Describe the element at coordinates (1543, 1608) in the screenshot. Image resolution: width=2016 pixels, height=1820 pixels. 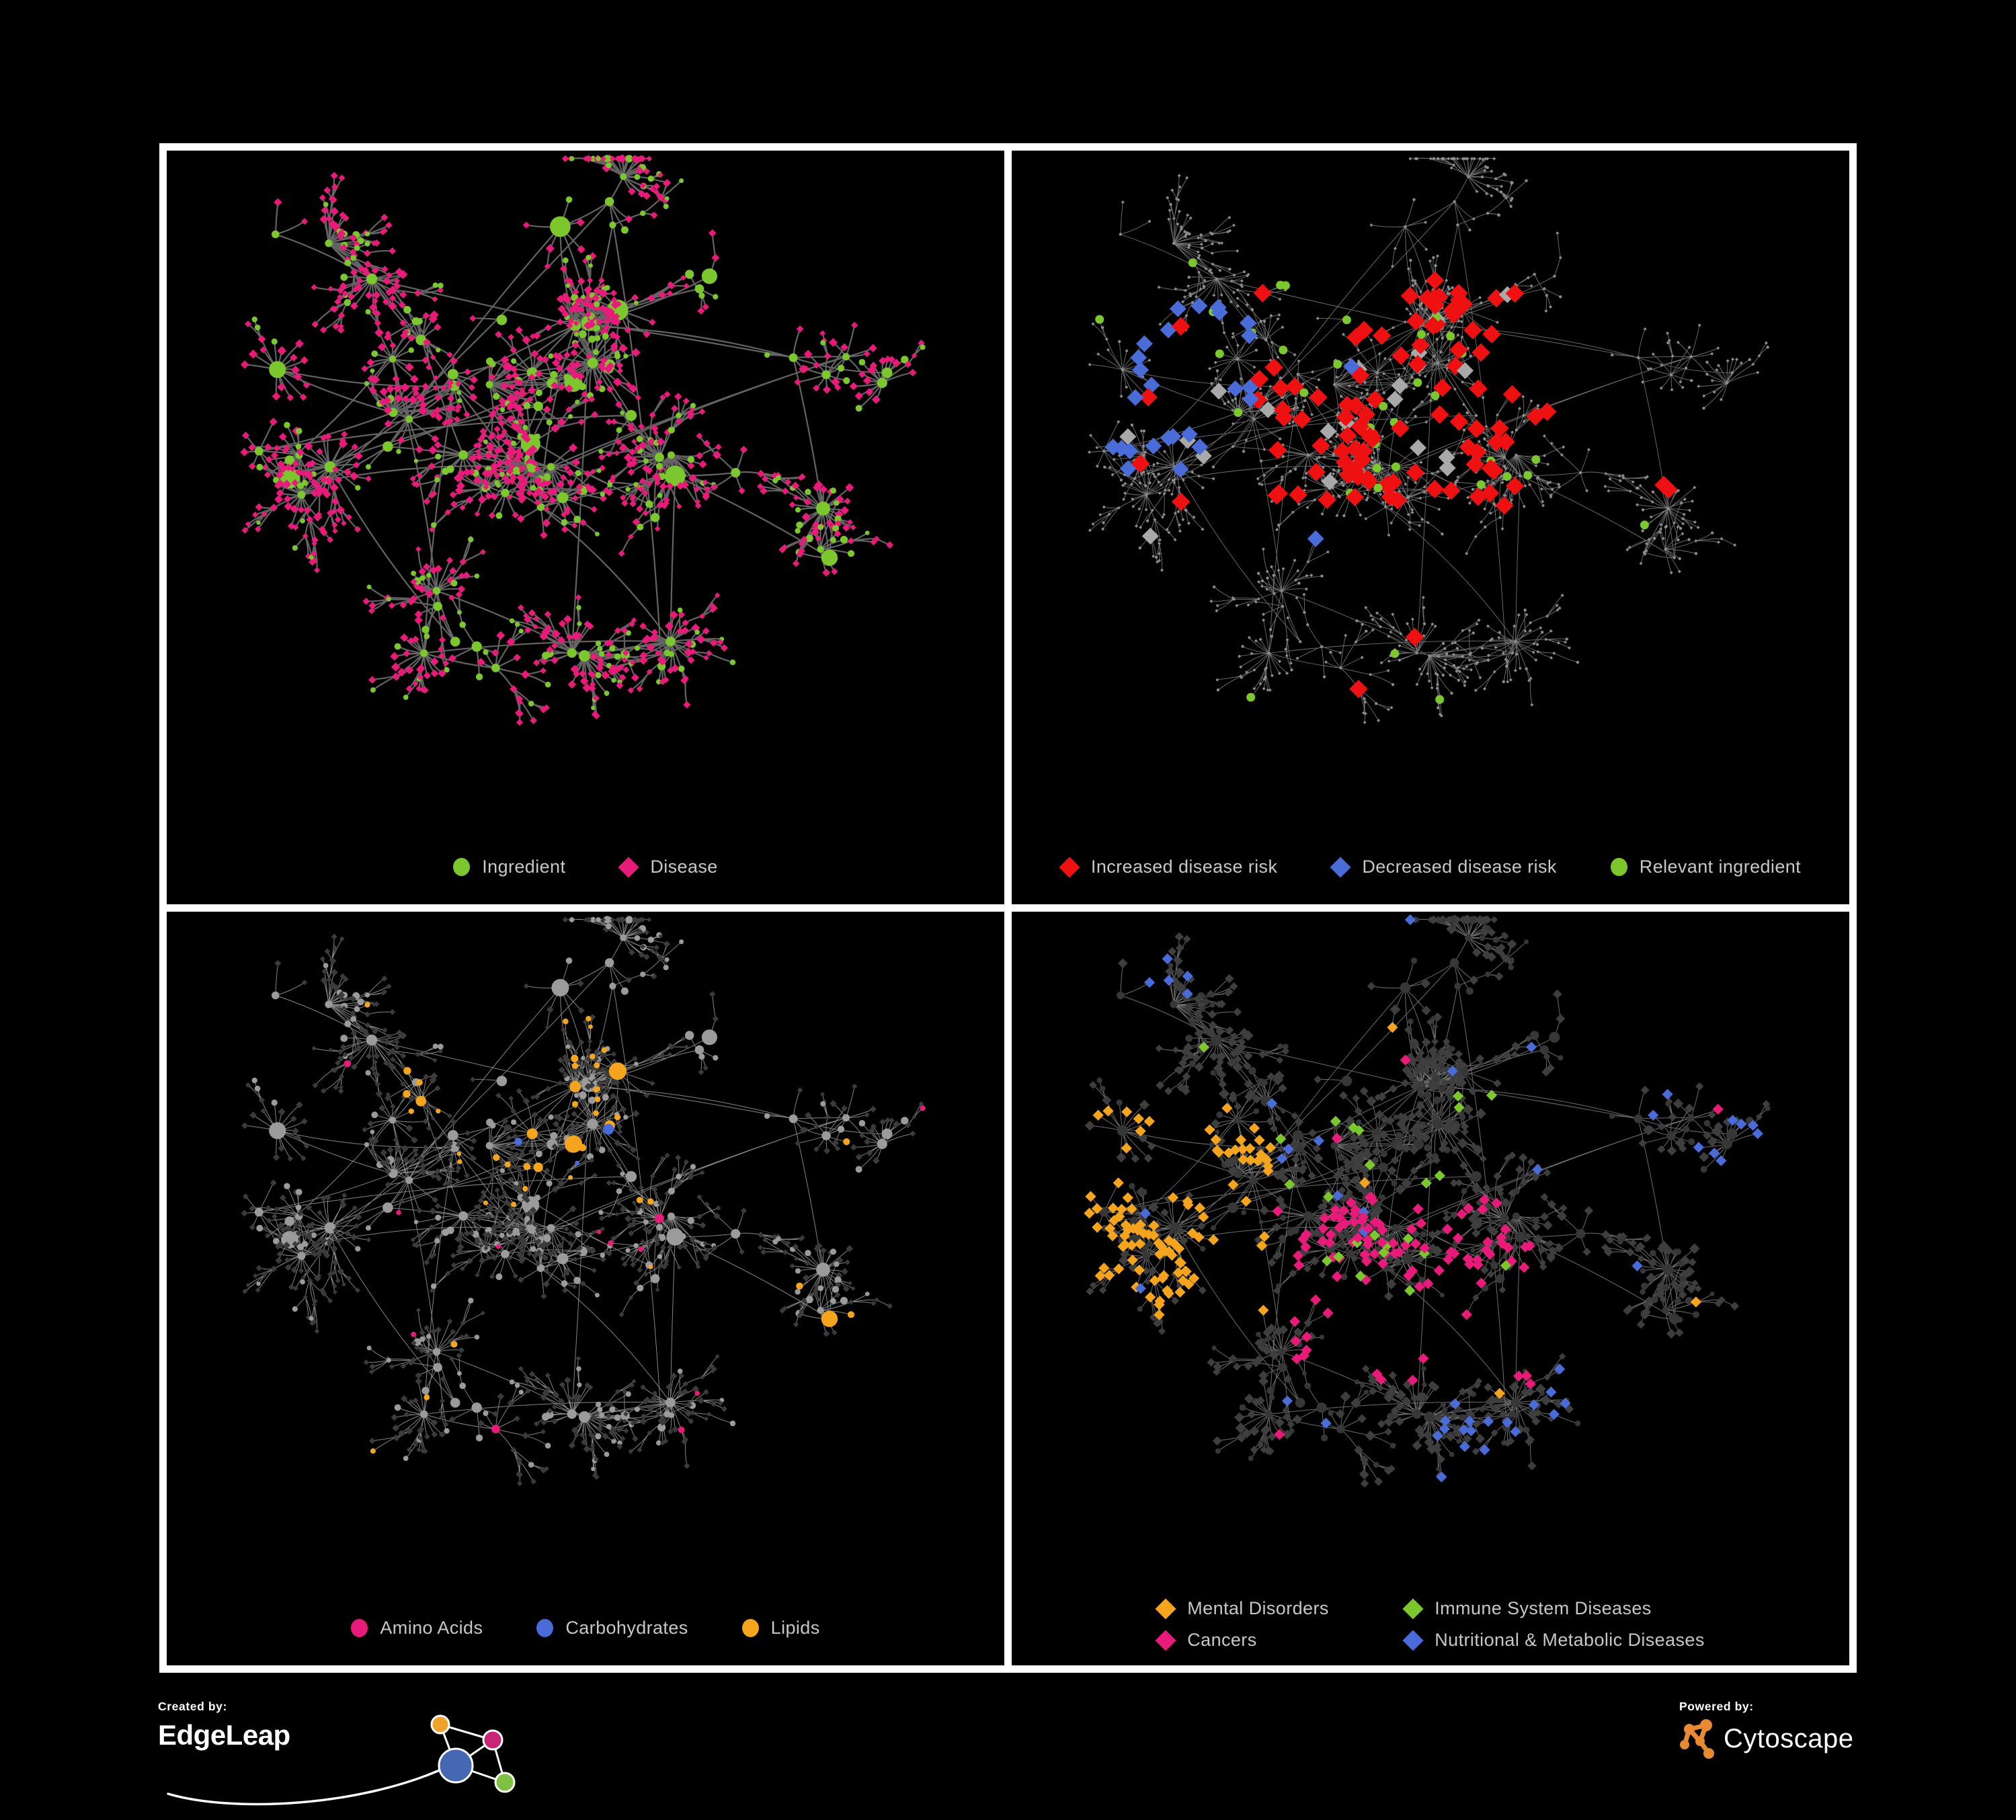
I see `legend-label: Immune System Diseases` at that location.